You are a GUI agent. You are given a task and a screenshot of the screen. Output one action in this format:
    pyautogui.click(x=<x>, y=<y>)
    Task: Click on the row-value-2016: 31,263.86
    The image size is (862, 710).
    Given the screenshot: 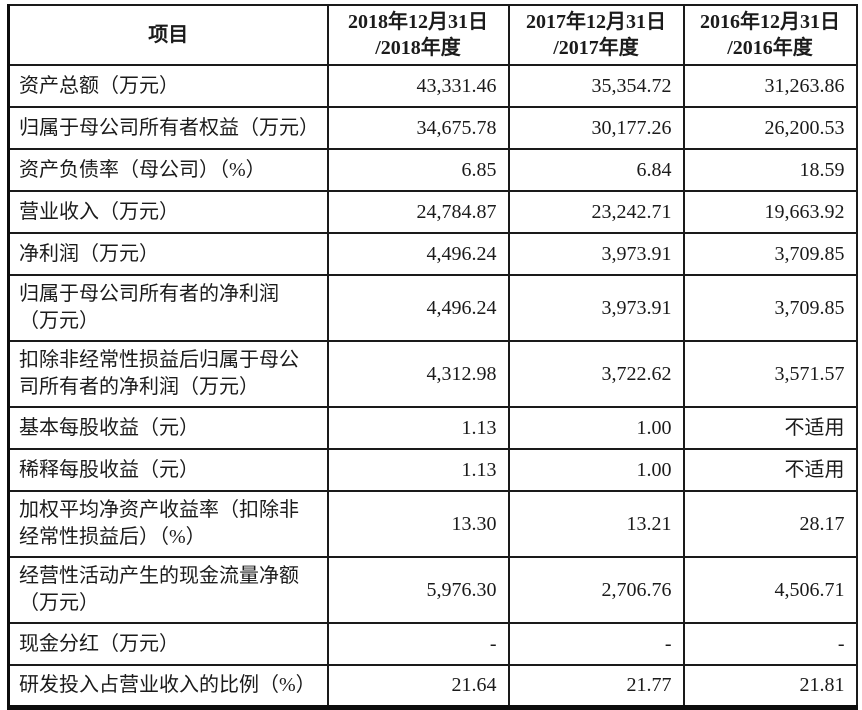 What is the action you would take?
    pyautogui.click(x=770, y=86)
    